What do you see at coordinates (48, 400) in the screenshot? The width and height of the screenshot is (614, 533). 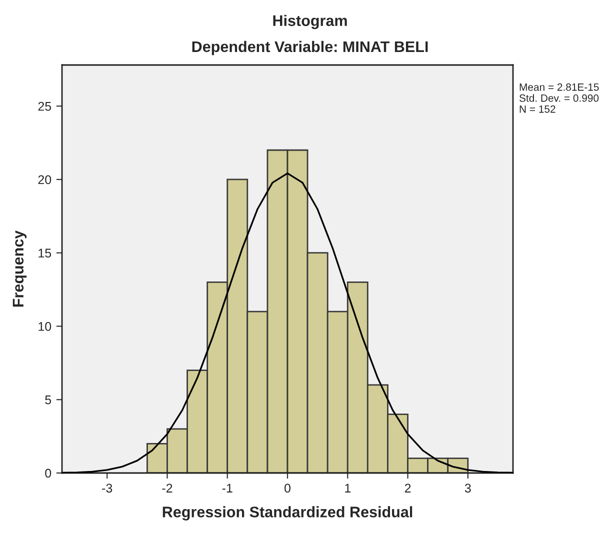 I see `y-tick-label: 5` at bounding box center [48, 400].